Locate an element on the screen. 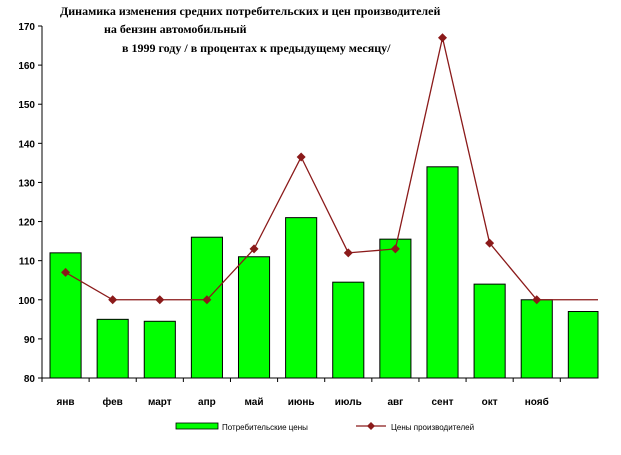 This screenshot has width=621, height=455. x-tick-label: май is located at coordinates (254, 402).